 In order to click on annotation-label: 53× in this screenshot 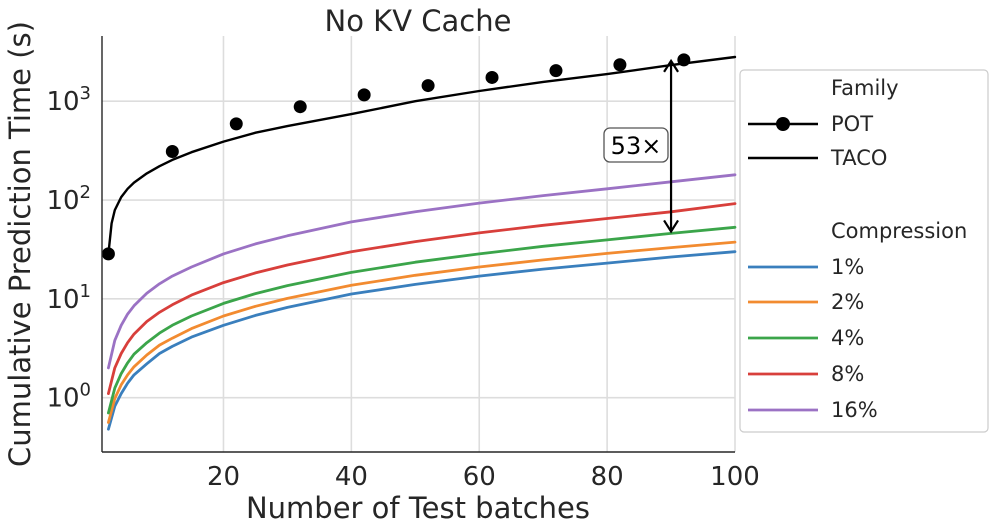, I will do `click(636, 146)`.